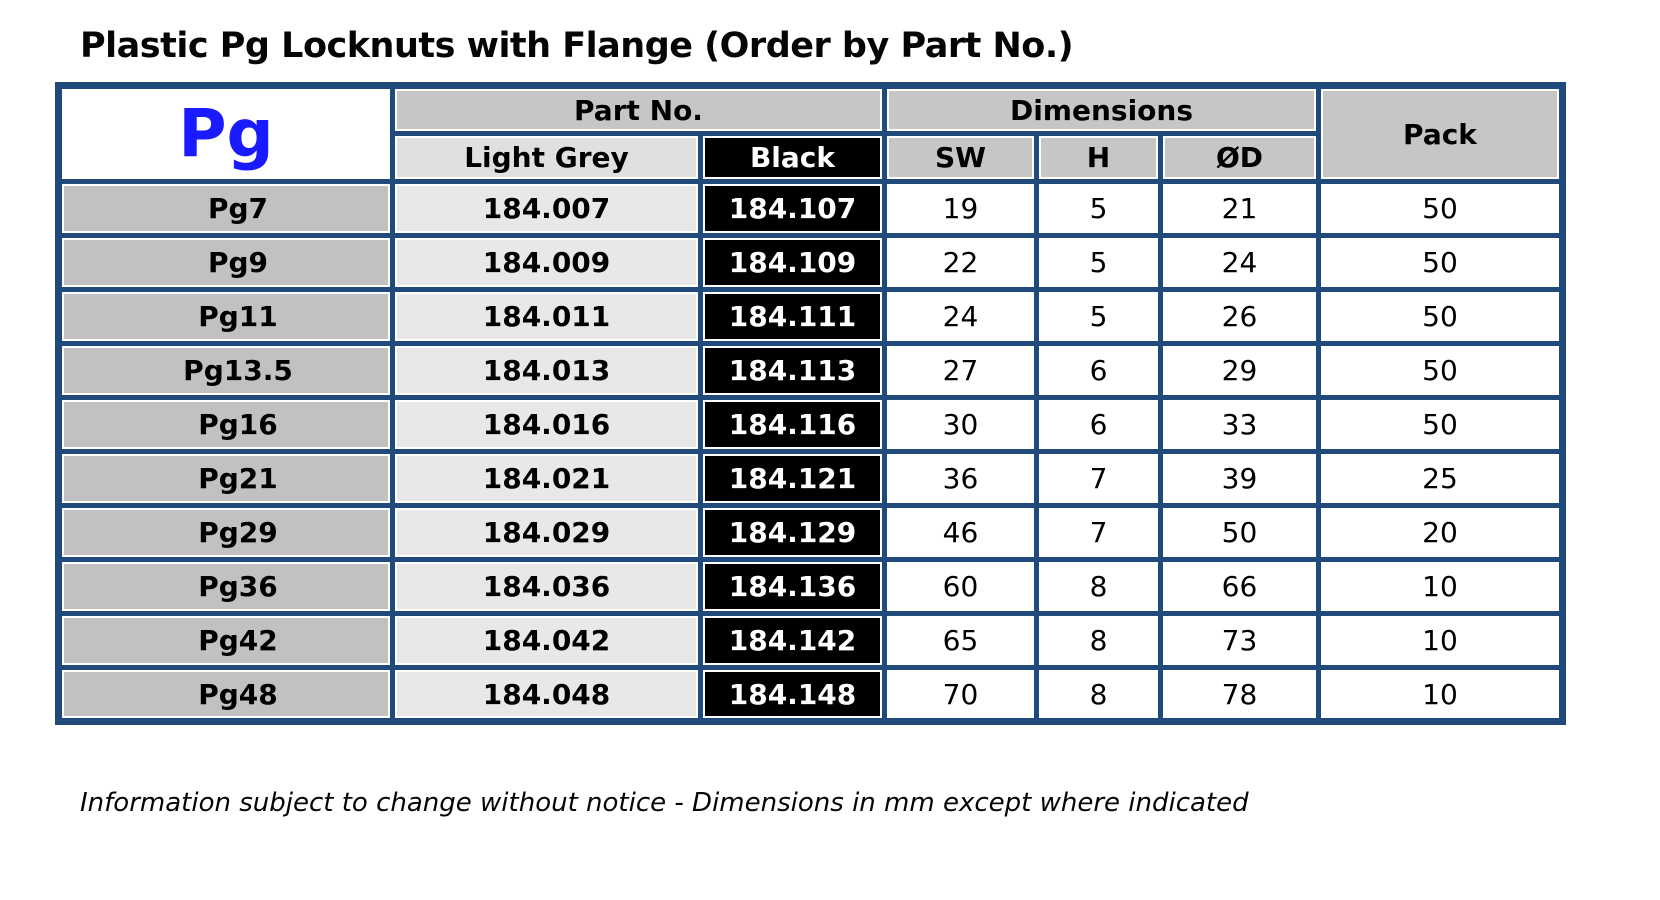  I want to click on part-no-light-grey-cell: 184.042, so click(546, 640).